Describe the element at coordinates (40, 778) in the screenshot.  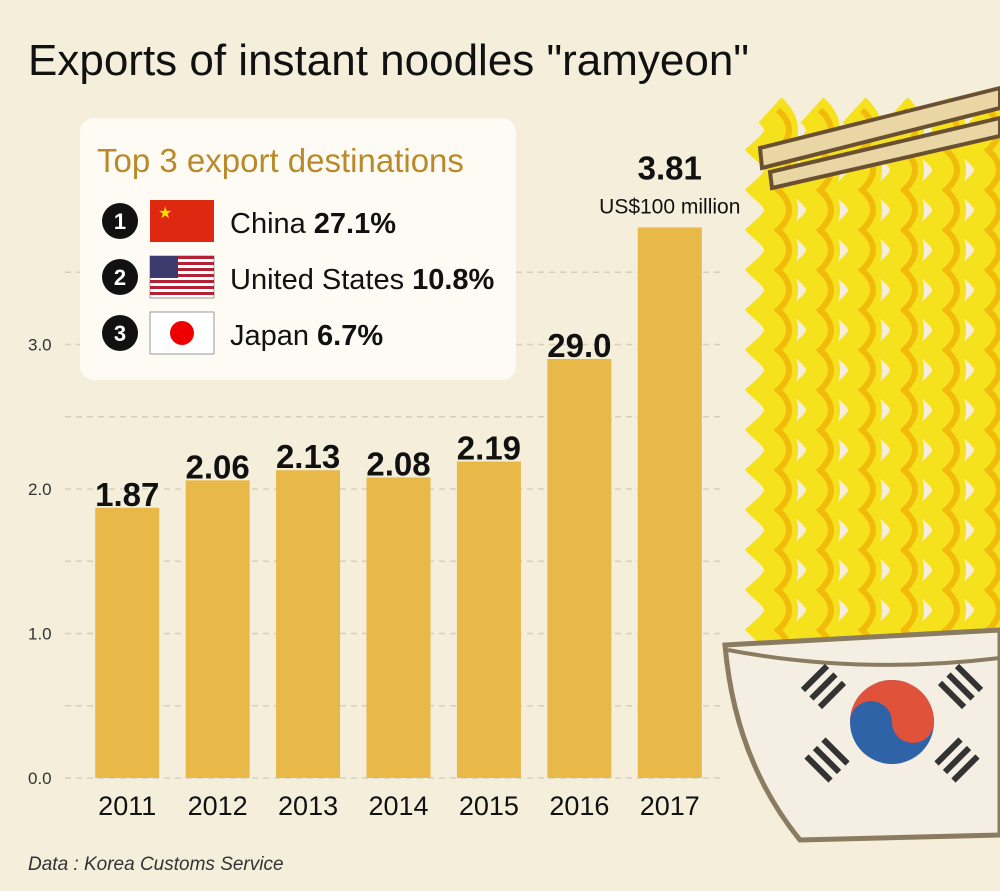
I see `y-tick-label: 0.0` at that location.